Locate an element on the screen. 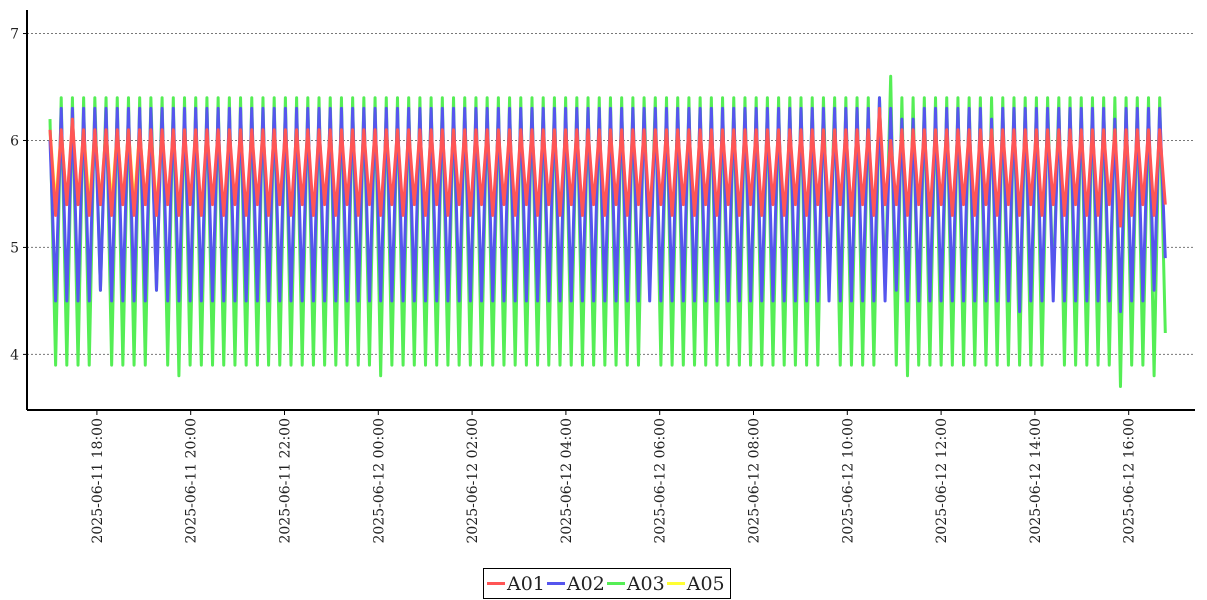  x-tick-label: 2025-06-12 12:00 is located at coordinates (942, 481).